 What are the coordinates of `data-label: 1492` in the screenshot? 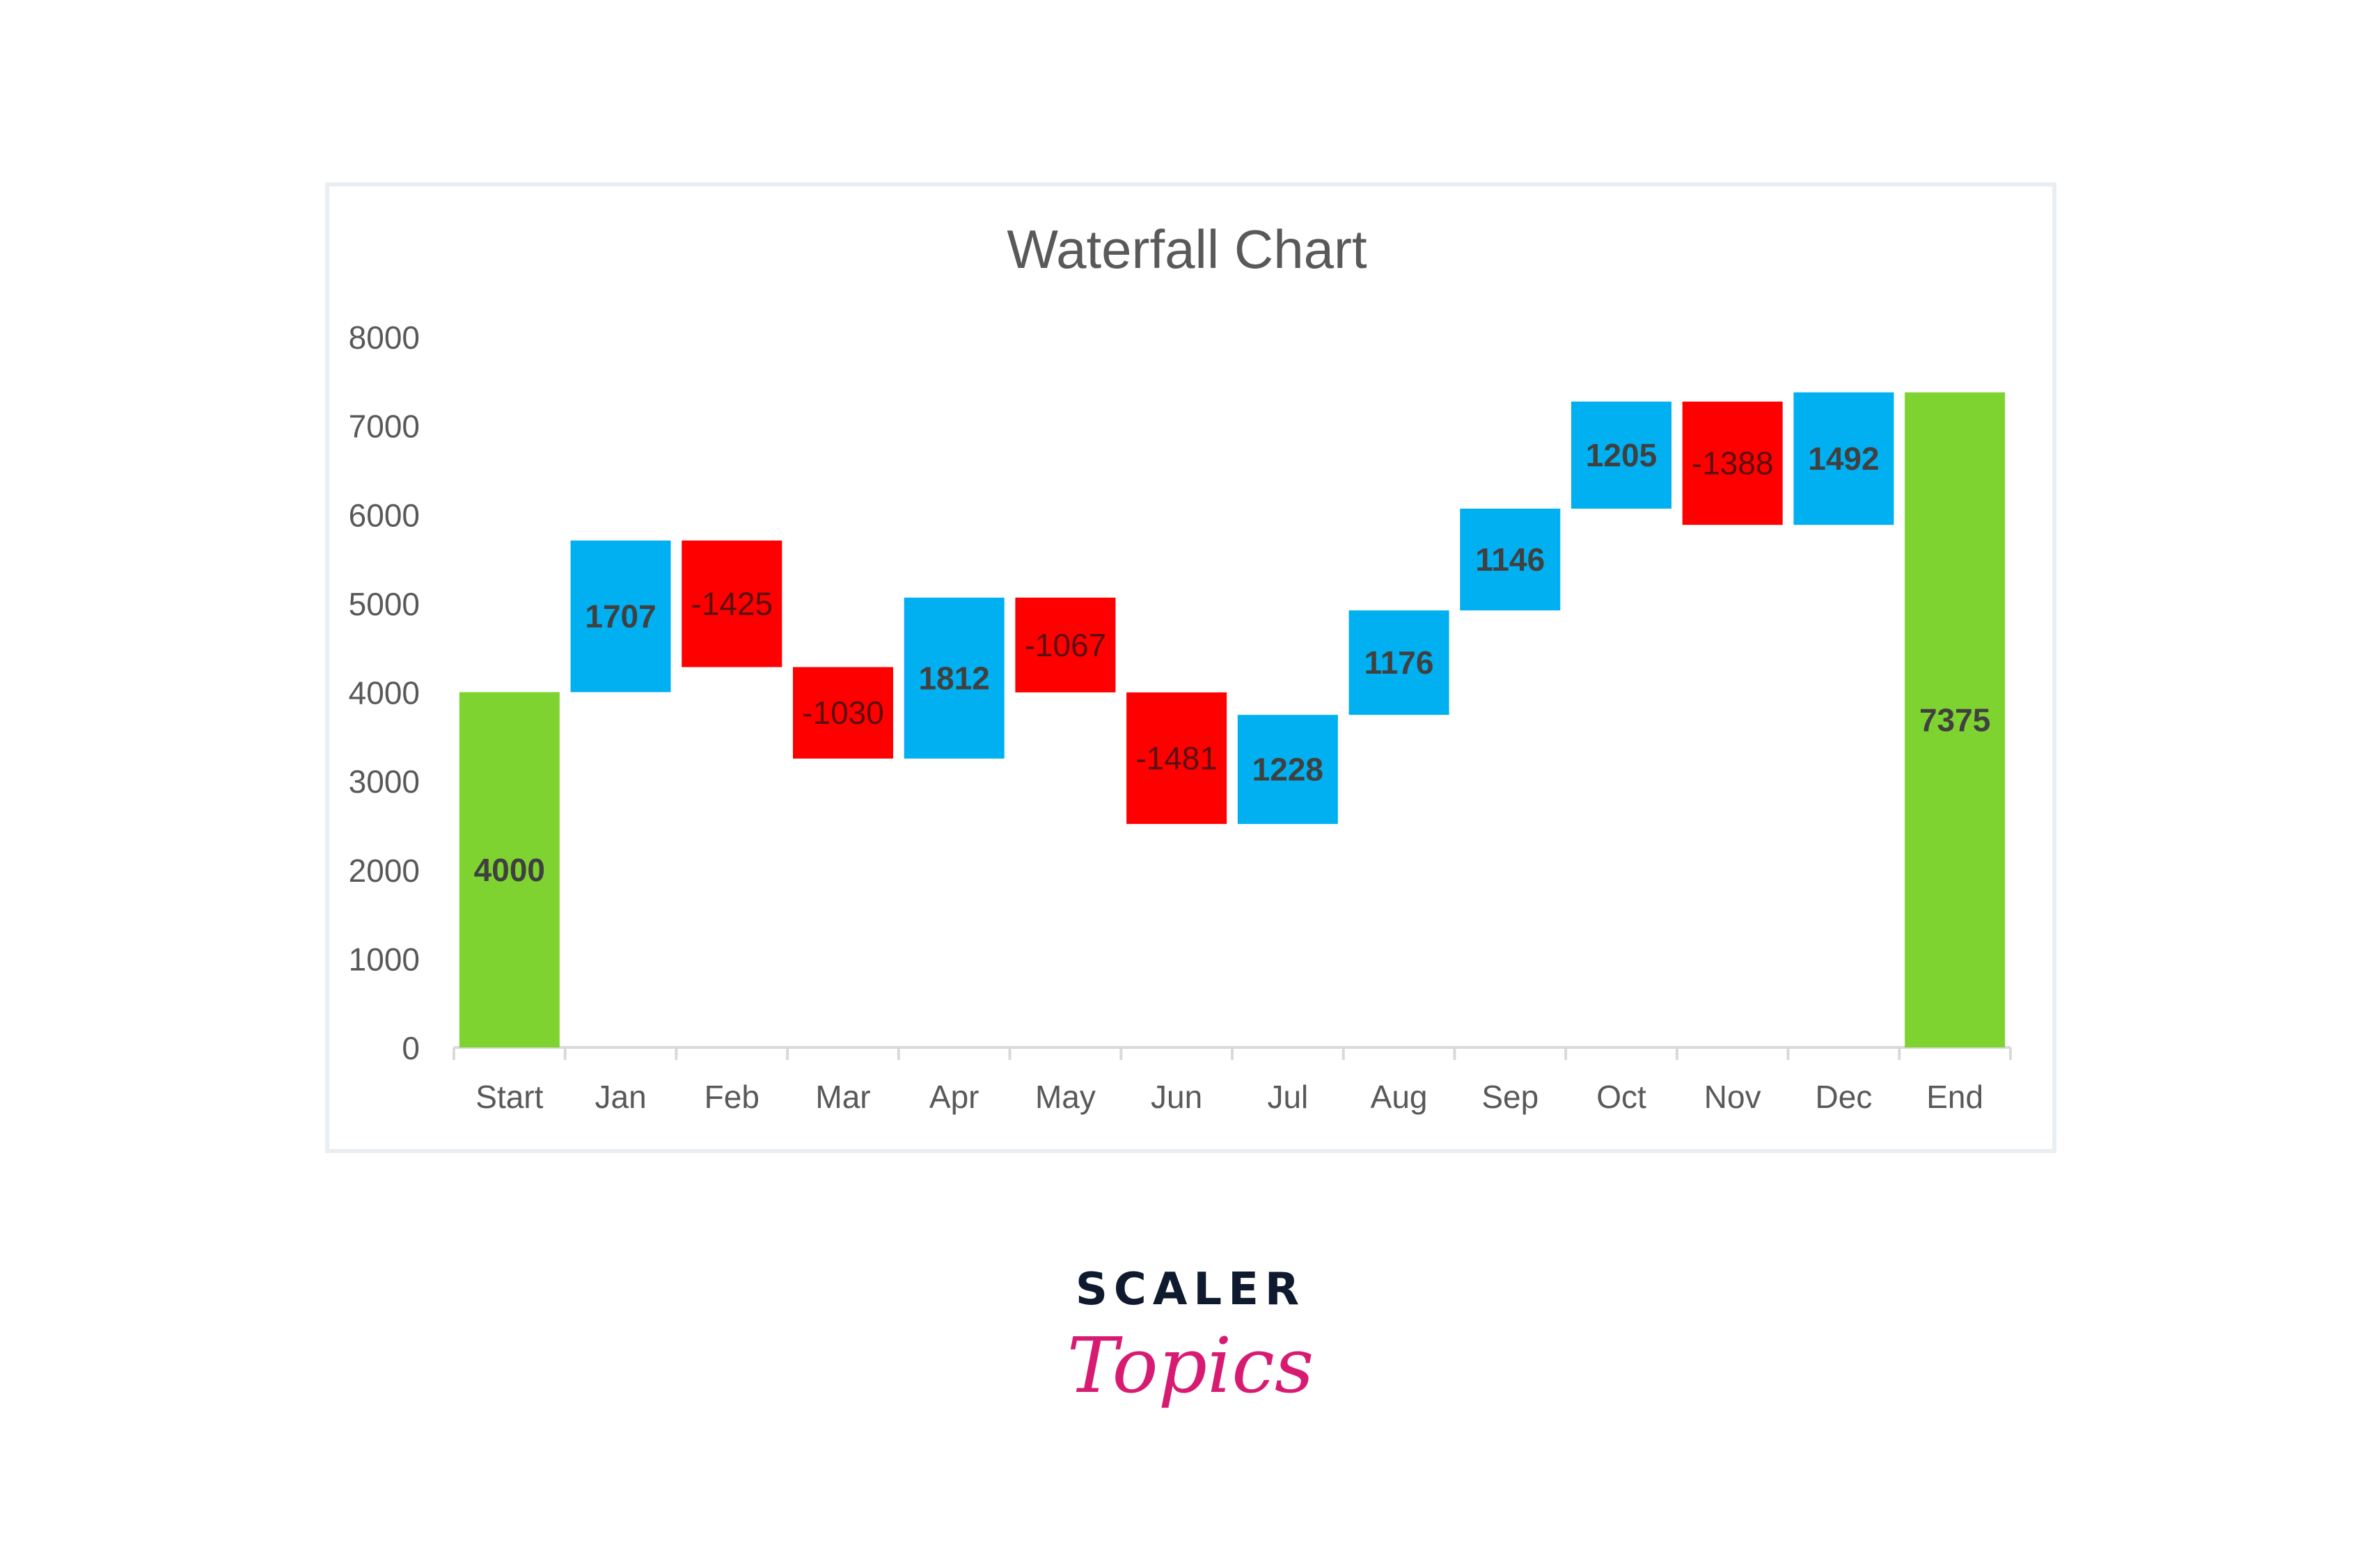 It's located at (1843, 459).